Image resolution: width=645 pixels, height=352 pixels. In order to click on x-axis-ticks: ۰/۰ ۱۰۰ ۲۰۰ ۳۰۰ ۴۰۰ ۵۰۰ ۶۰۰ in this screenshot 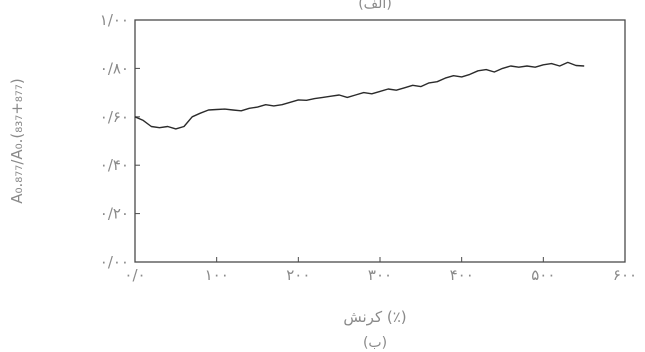, I will do `click(380, 270)`.